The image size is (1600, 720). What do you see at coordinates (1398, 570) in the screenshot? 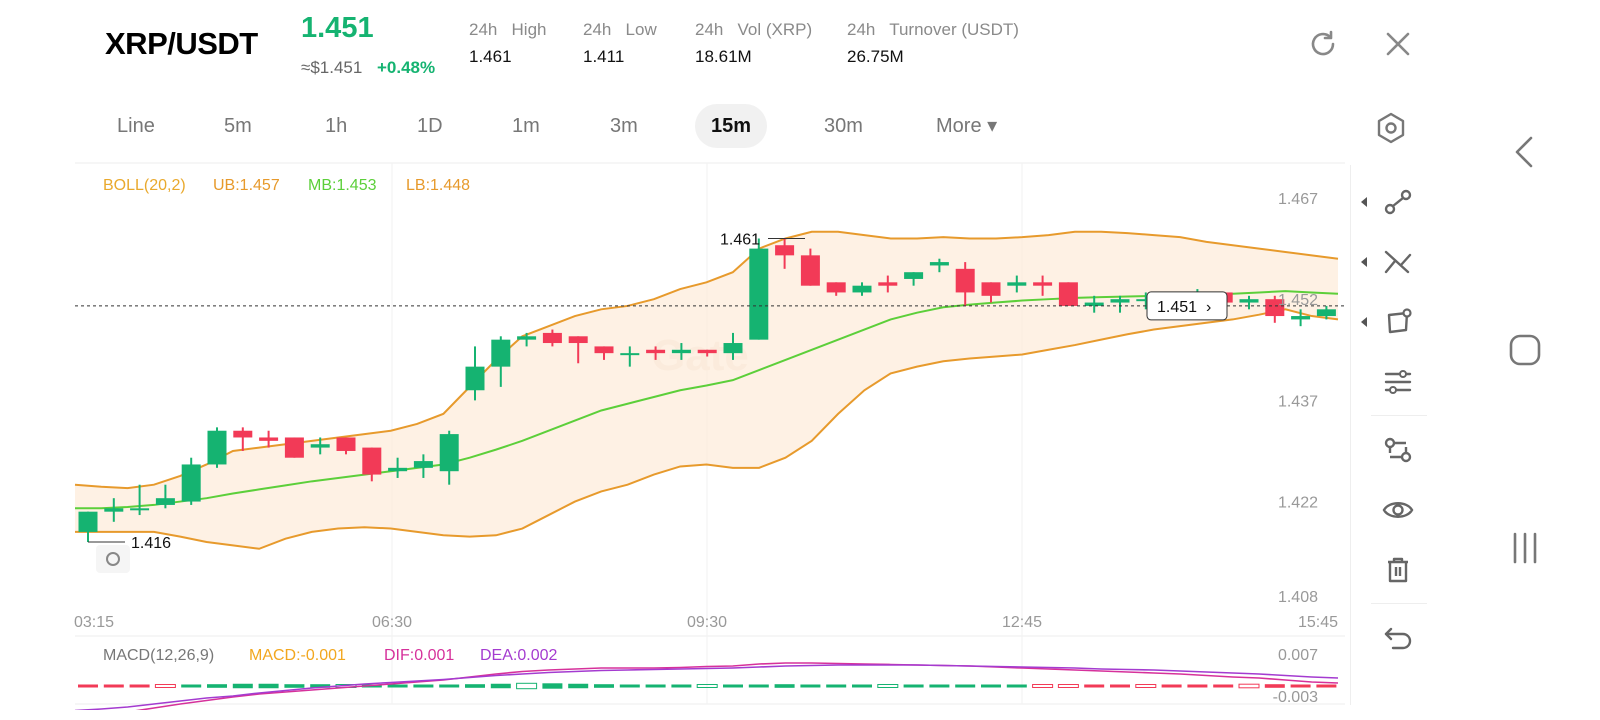
I see `trash-icon` at bounding box center [1398, 570].